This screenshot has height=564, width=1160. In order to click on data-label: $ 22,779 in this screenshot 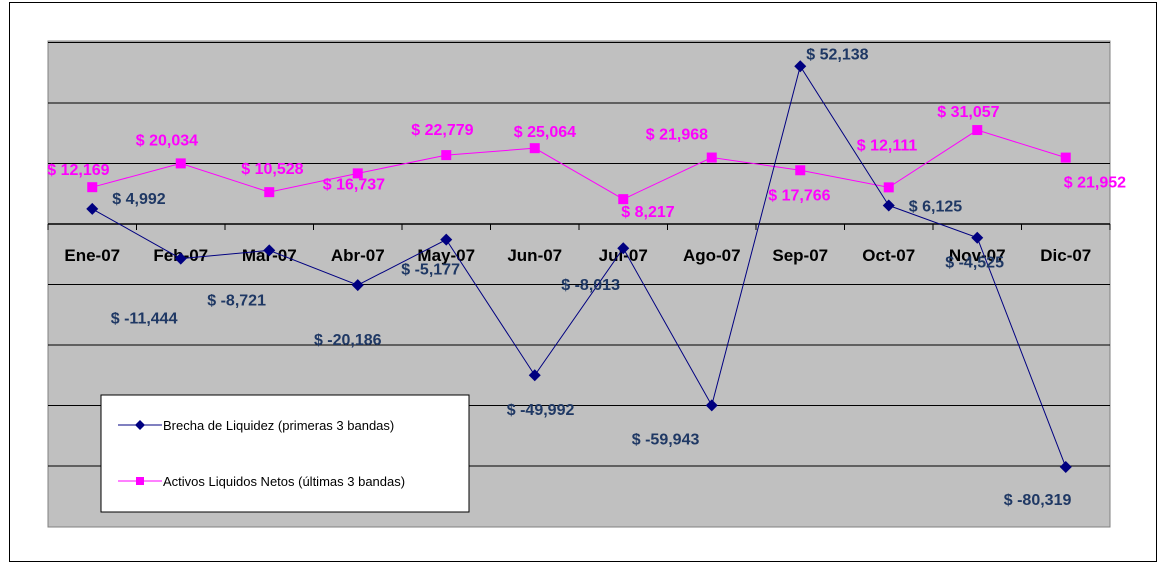, I will do `click(442, 130)`.